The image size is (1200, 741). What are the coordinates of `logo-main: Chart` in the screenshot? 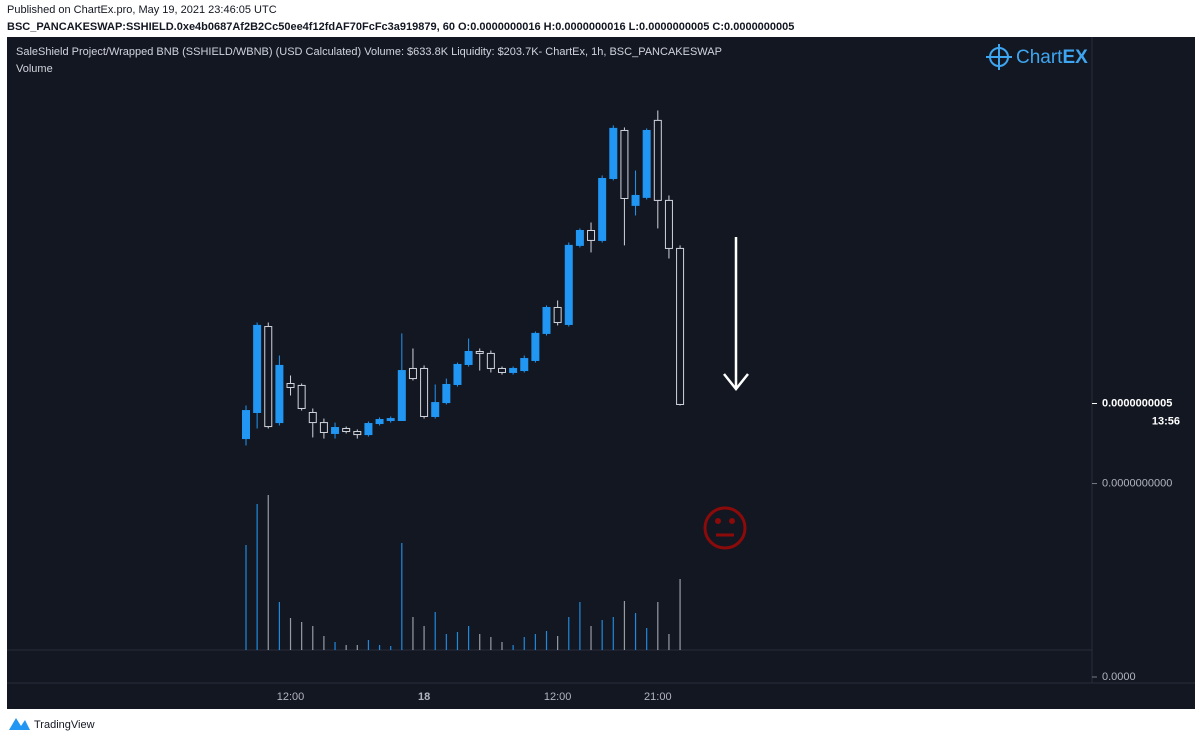 It's located at (1039, 57).